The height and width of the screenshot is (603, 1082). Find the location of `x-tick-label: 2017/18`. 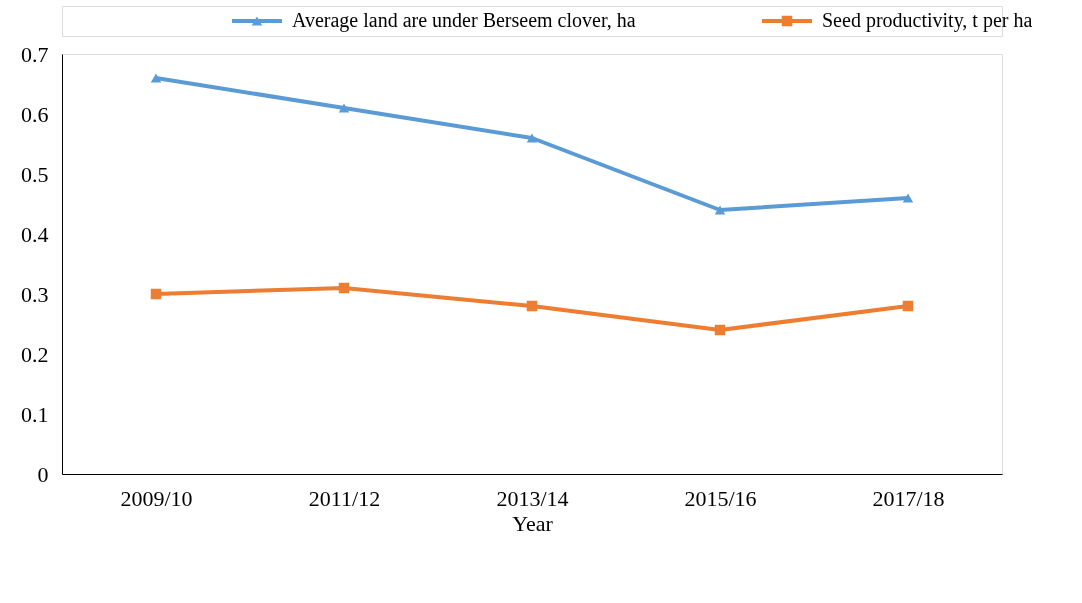

x-tick-label: 2017/18 is located at coordinates (908, 498).